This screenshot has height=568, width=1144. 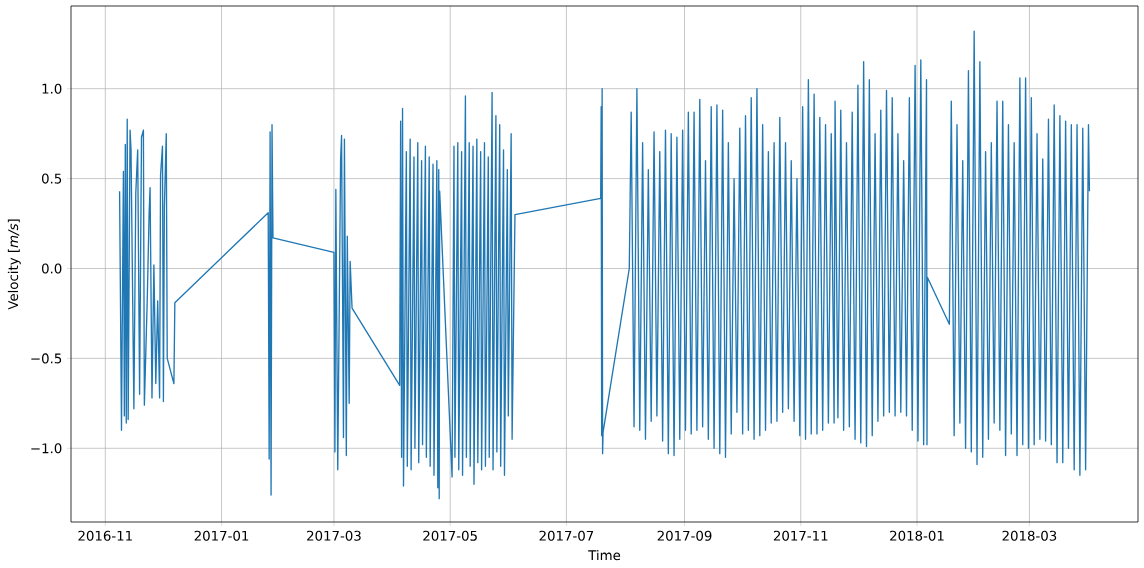 What do you see at coordinates (46, 448) in the screenshot?
I see `y-tick-label: −1.0` at bounding box center [46, 448].